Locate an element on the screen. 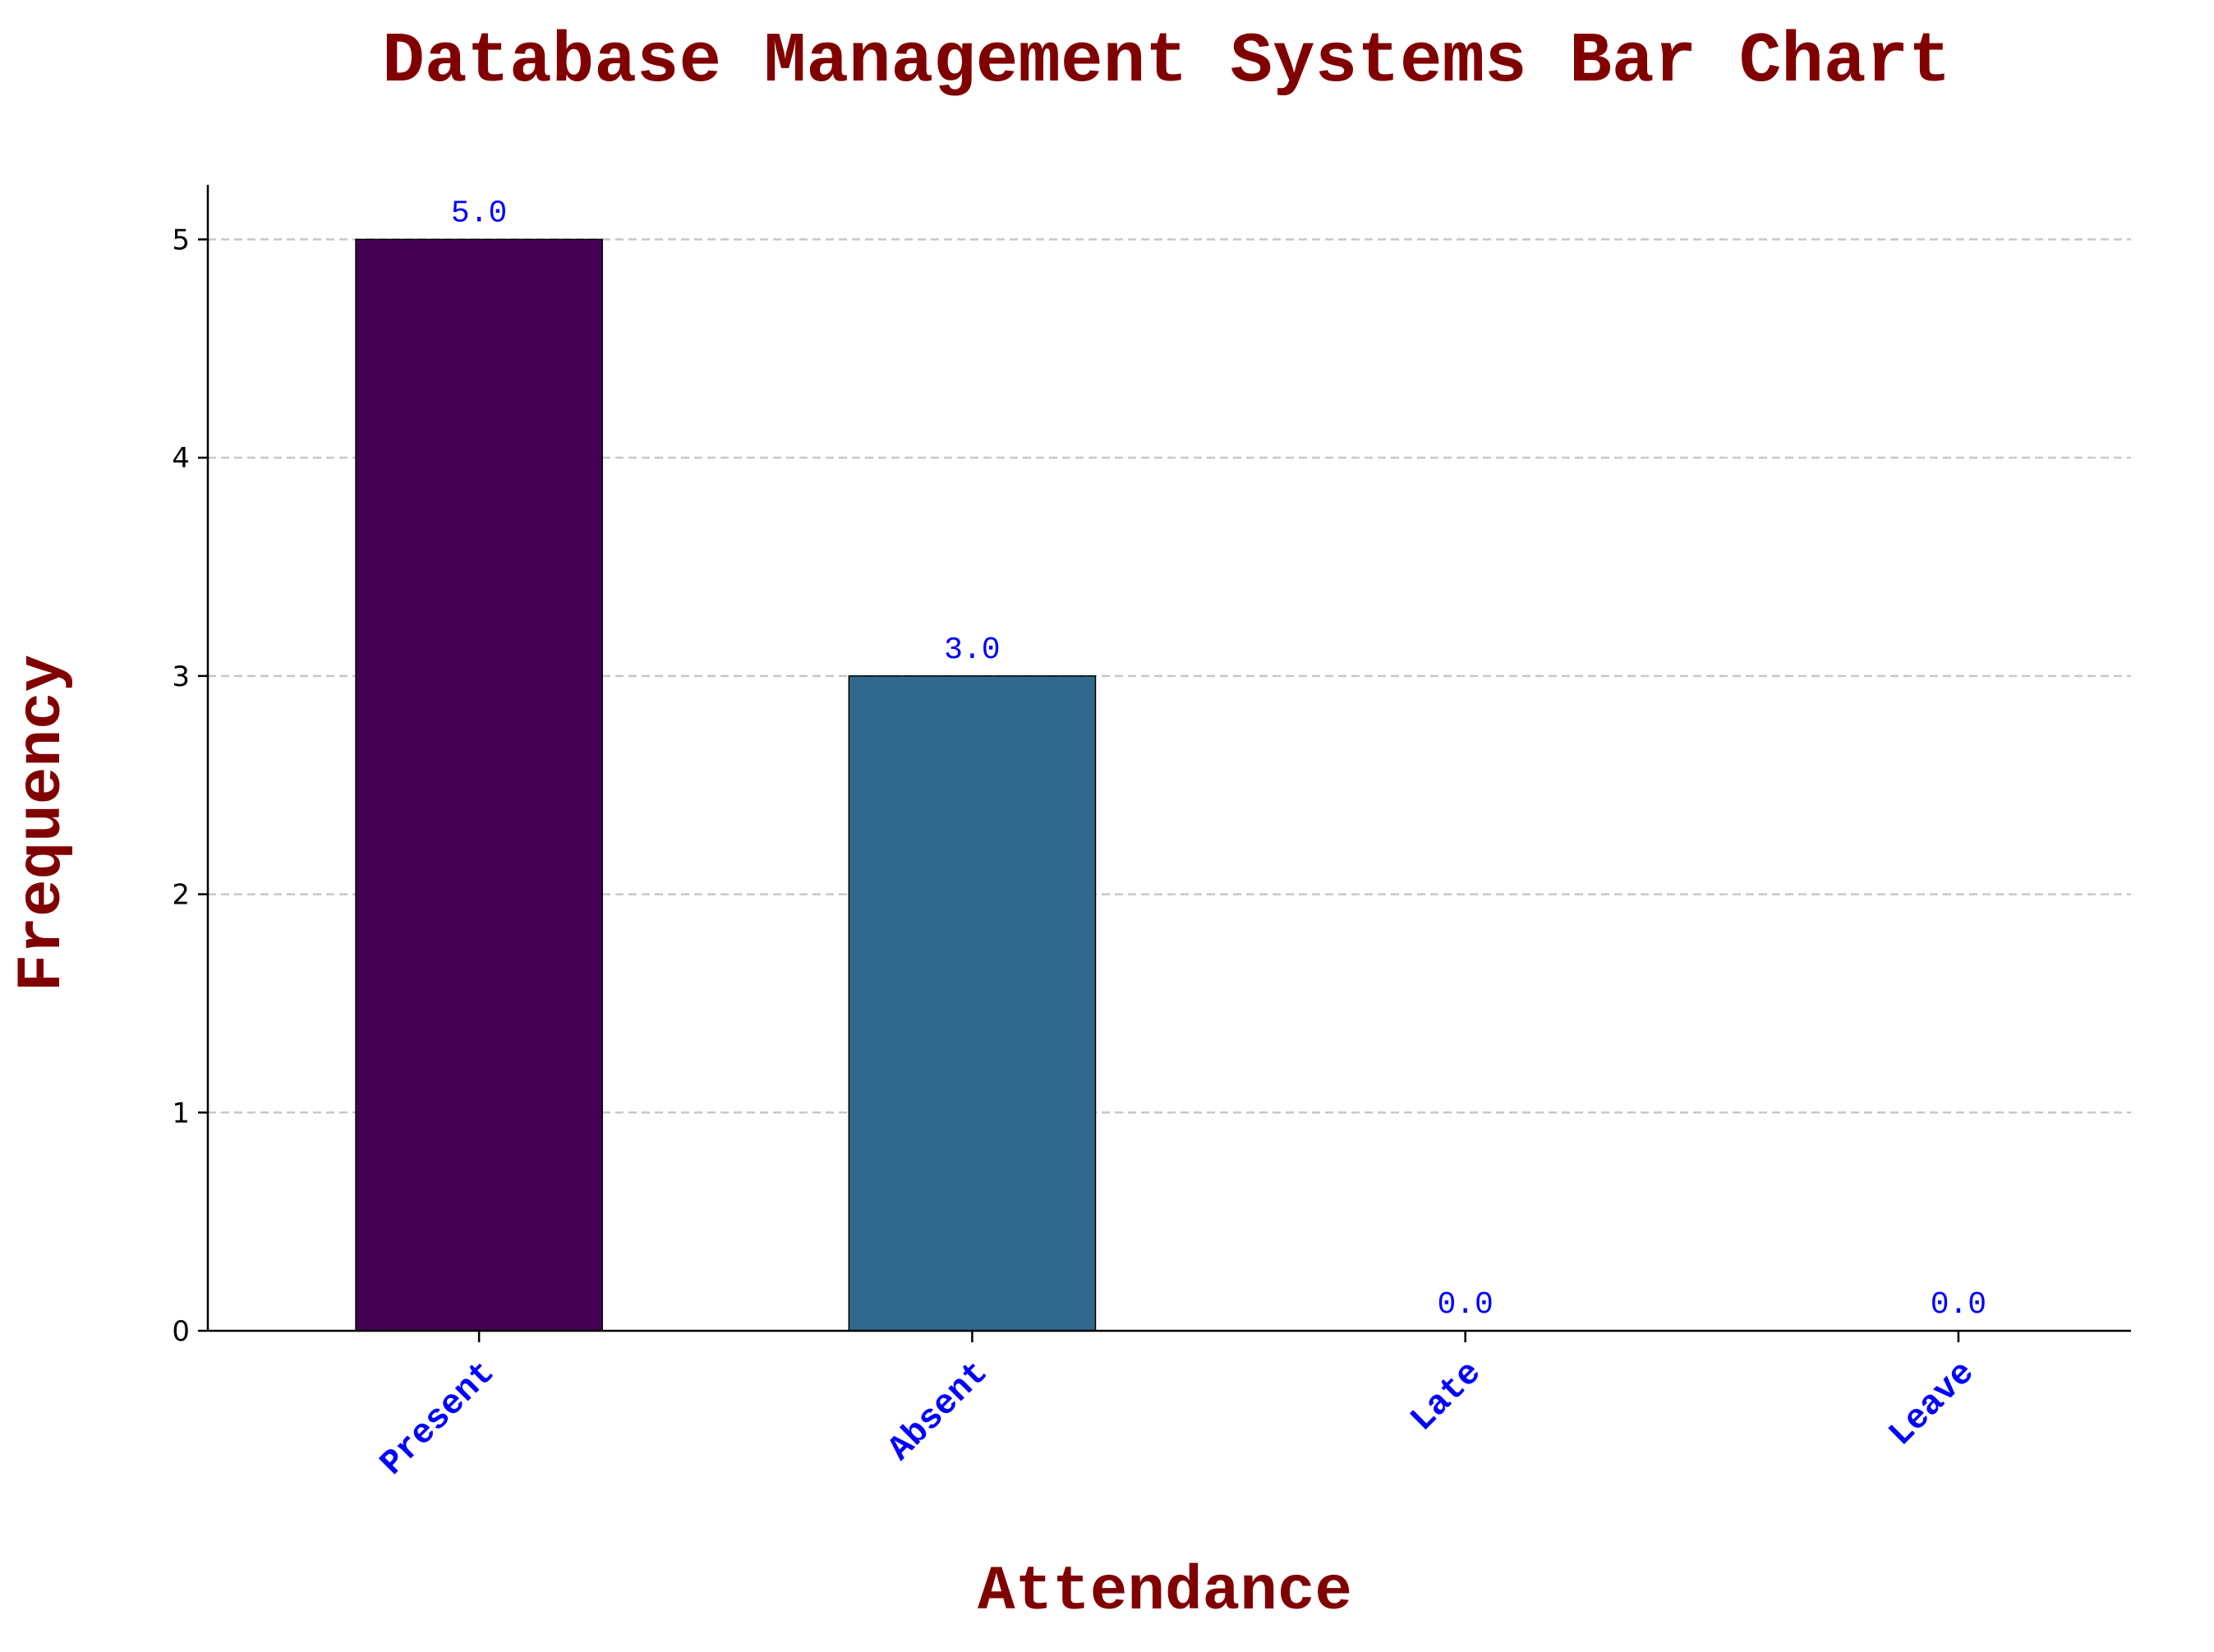 The height and width of the screenshot is (1652, 2214). data-label: 5.0 is located at coordinates (479, 214).